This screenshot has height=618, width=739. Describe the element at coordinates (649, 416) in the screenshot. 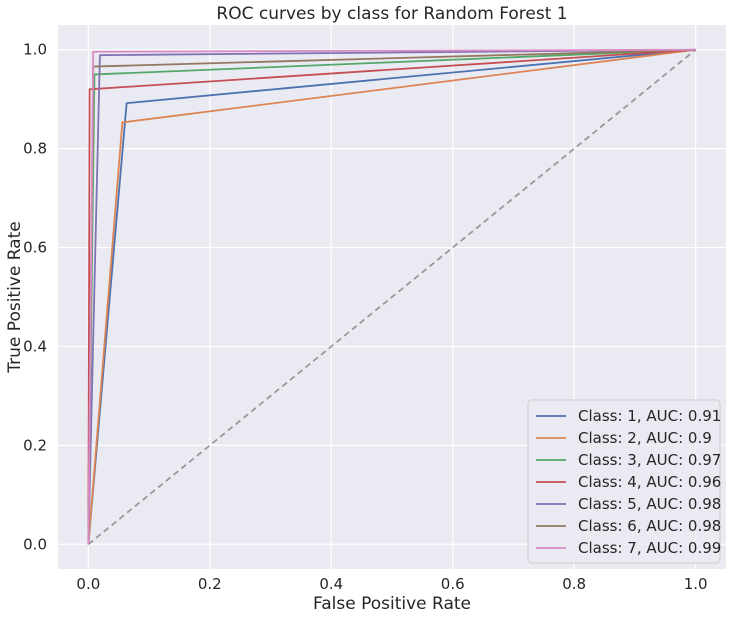

I see `legend-label-class-1: Class: 1, AUC: 0.91` at that location.